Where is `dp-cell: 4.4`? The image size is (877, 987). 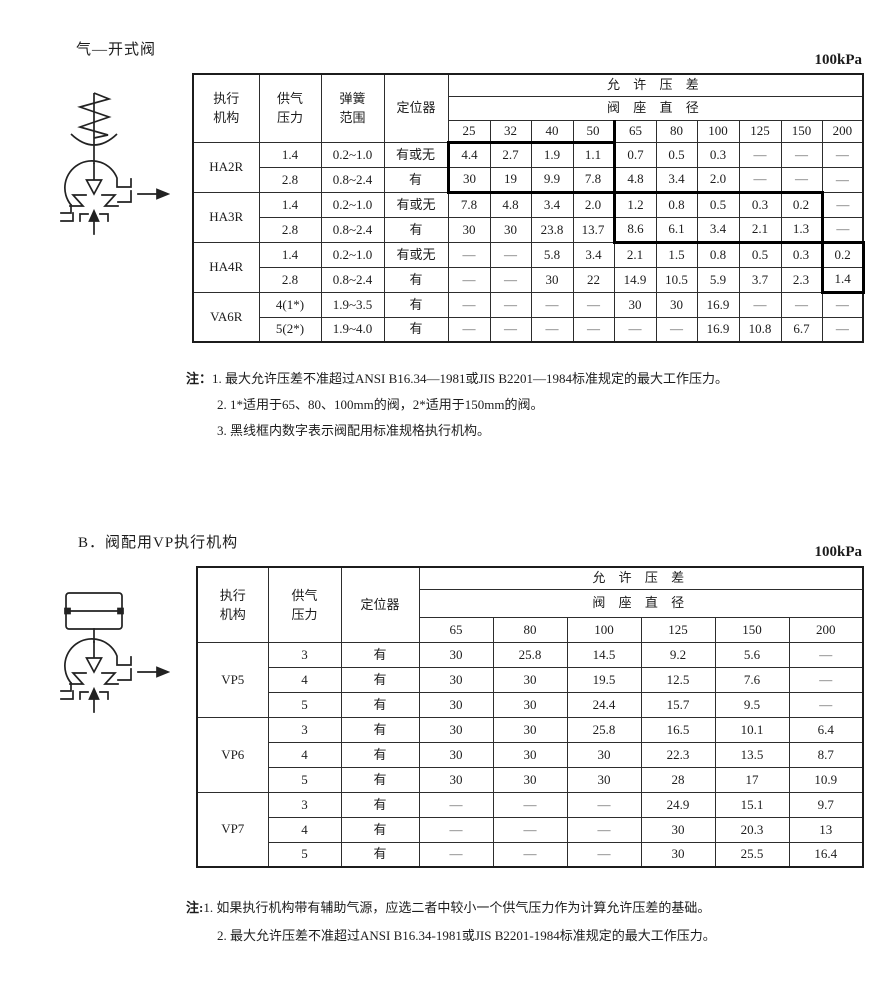
dp-cell: 4.4 is located at coordinates (468, 154).